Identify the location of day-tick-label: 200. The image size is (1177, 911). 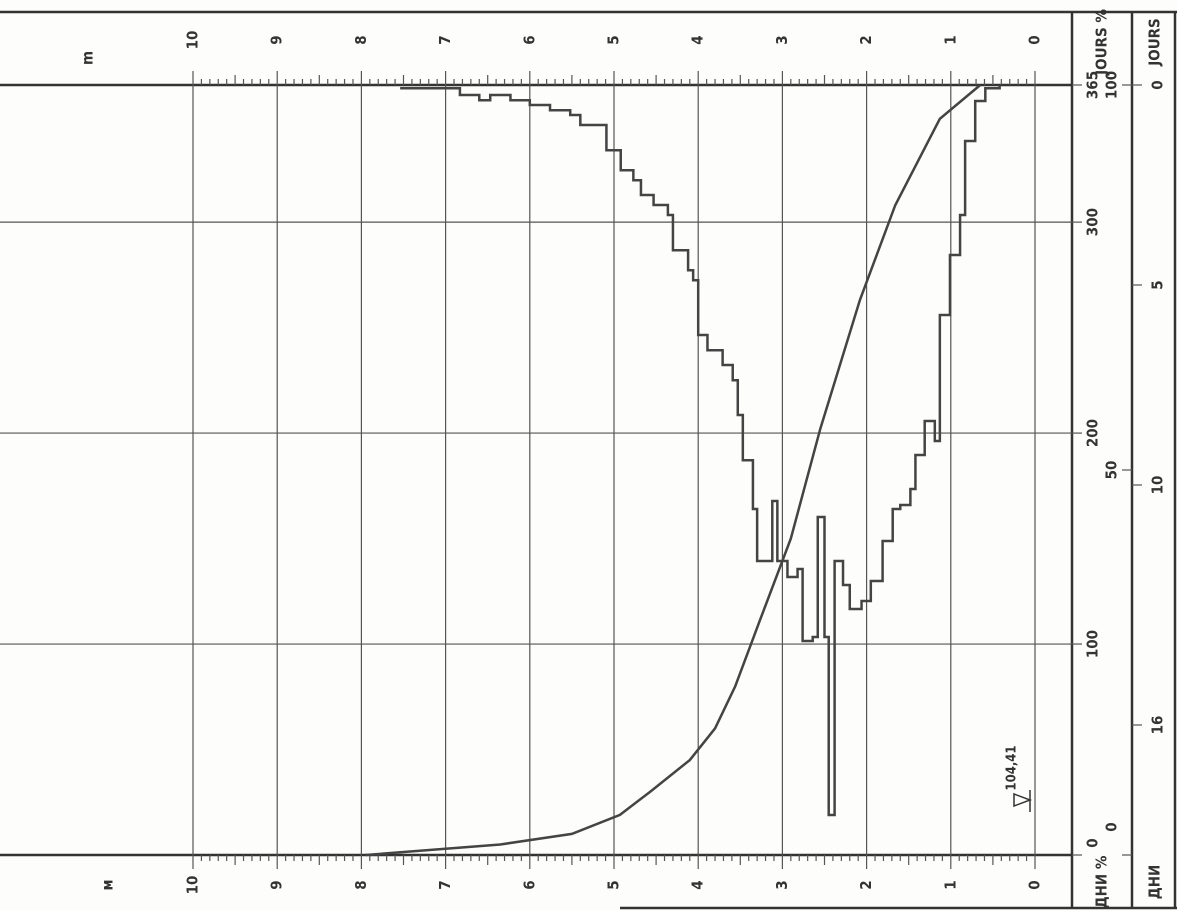
(1093, 433).